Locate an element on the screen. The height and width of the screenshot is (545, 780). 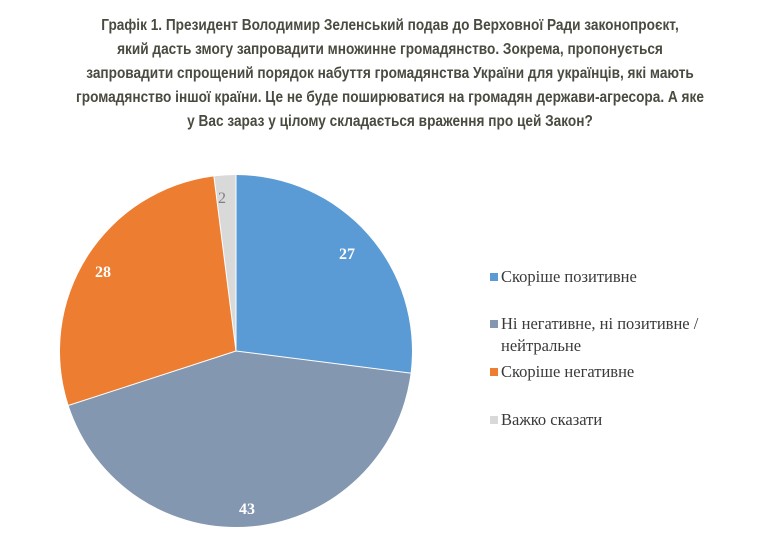
legend-item-positive: Скоріше позитивне is located at coordinates (563, 277).